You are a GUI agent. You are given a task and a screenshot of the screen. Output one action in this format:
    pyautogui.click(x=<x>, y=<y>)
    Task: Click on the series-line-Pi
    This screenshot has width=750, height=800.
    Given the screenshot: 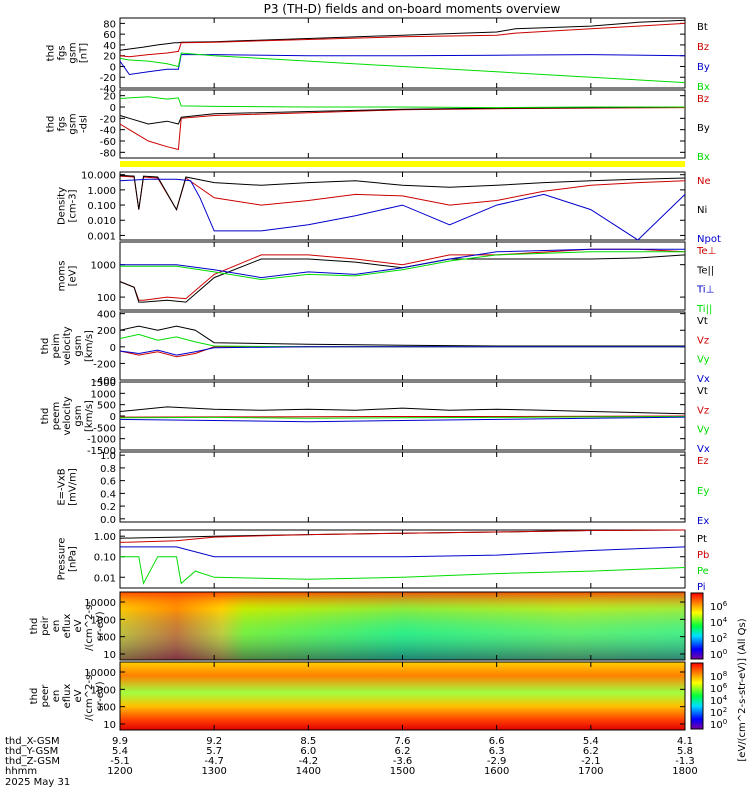 What is the action you would take?
    pyautogui.click(x=403, y=552)
    